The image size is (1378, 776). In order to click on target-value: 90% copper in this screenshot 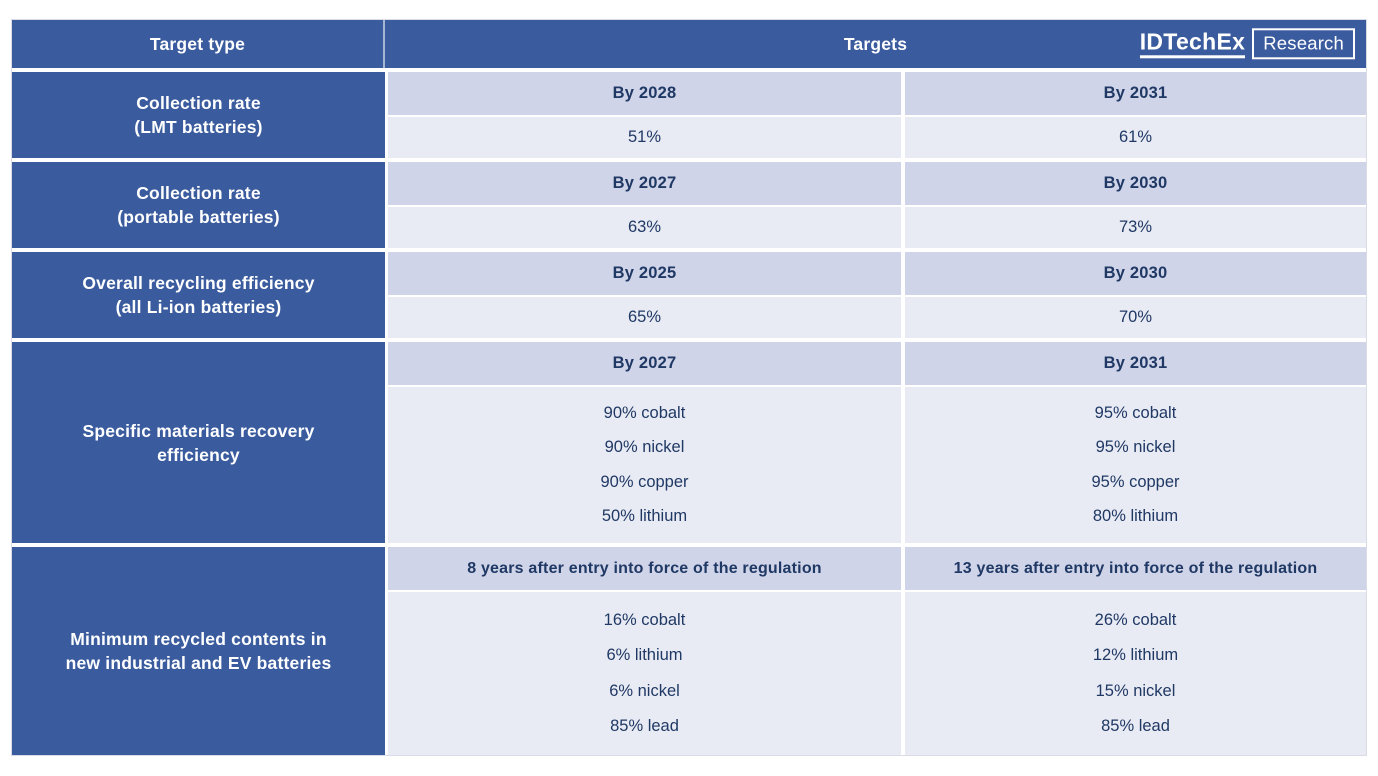, I will do `click(644, 481)`.